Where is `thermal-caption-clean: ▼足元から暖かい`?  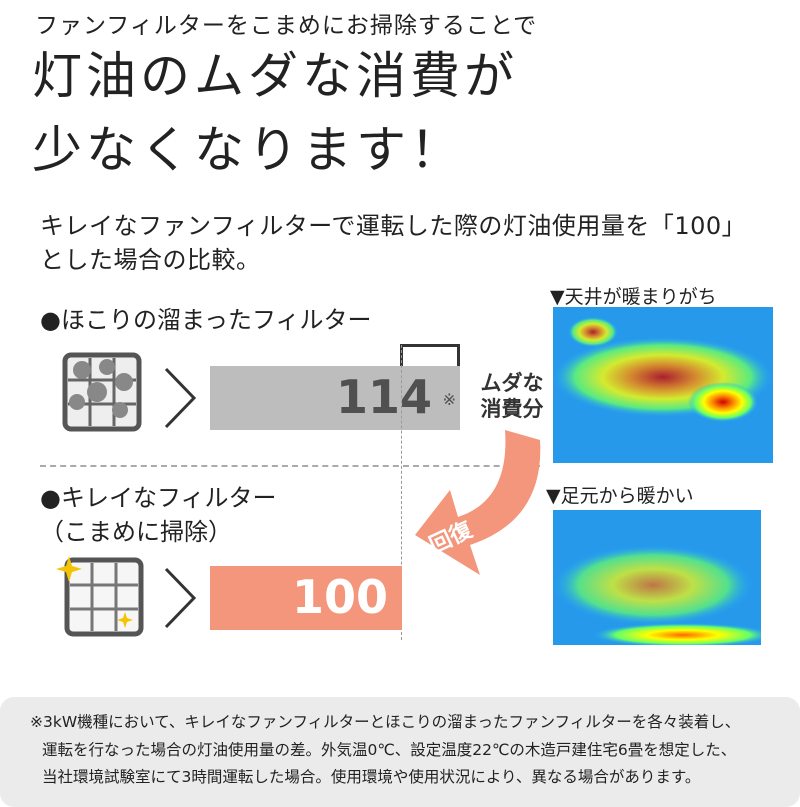
thermal-caption-clean: ▼足元から暖かい is located at coordinates (620, 496).